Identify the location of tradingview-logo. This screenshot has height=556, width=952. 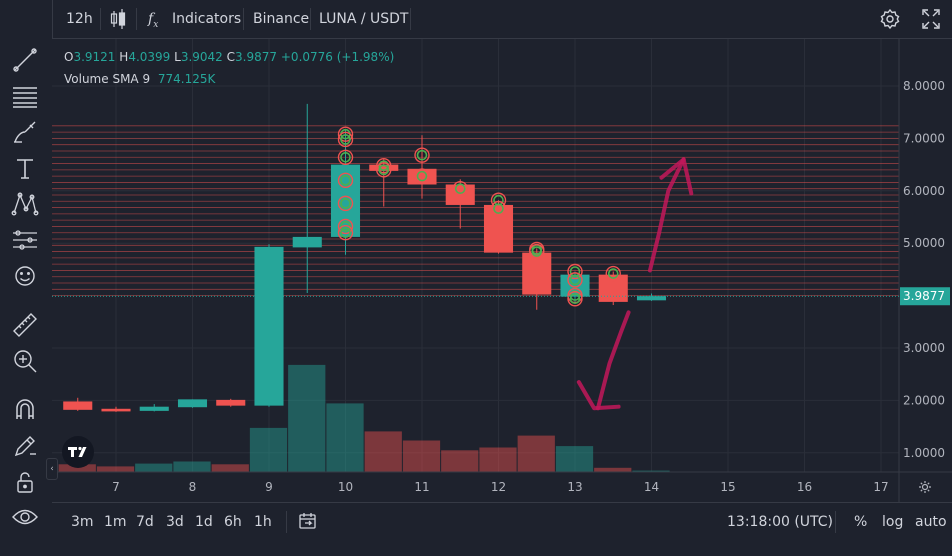
(78, 452).